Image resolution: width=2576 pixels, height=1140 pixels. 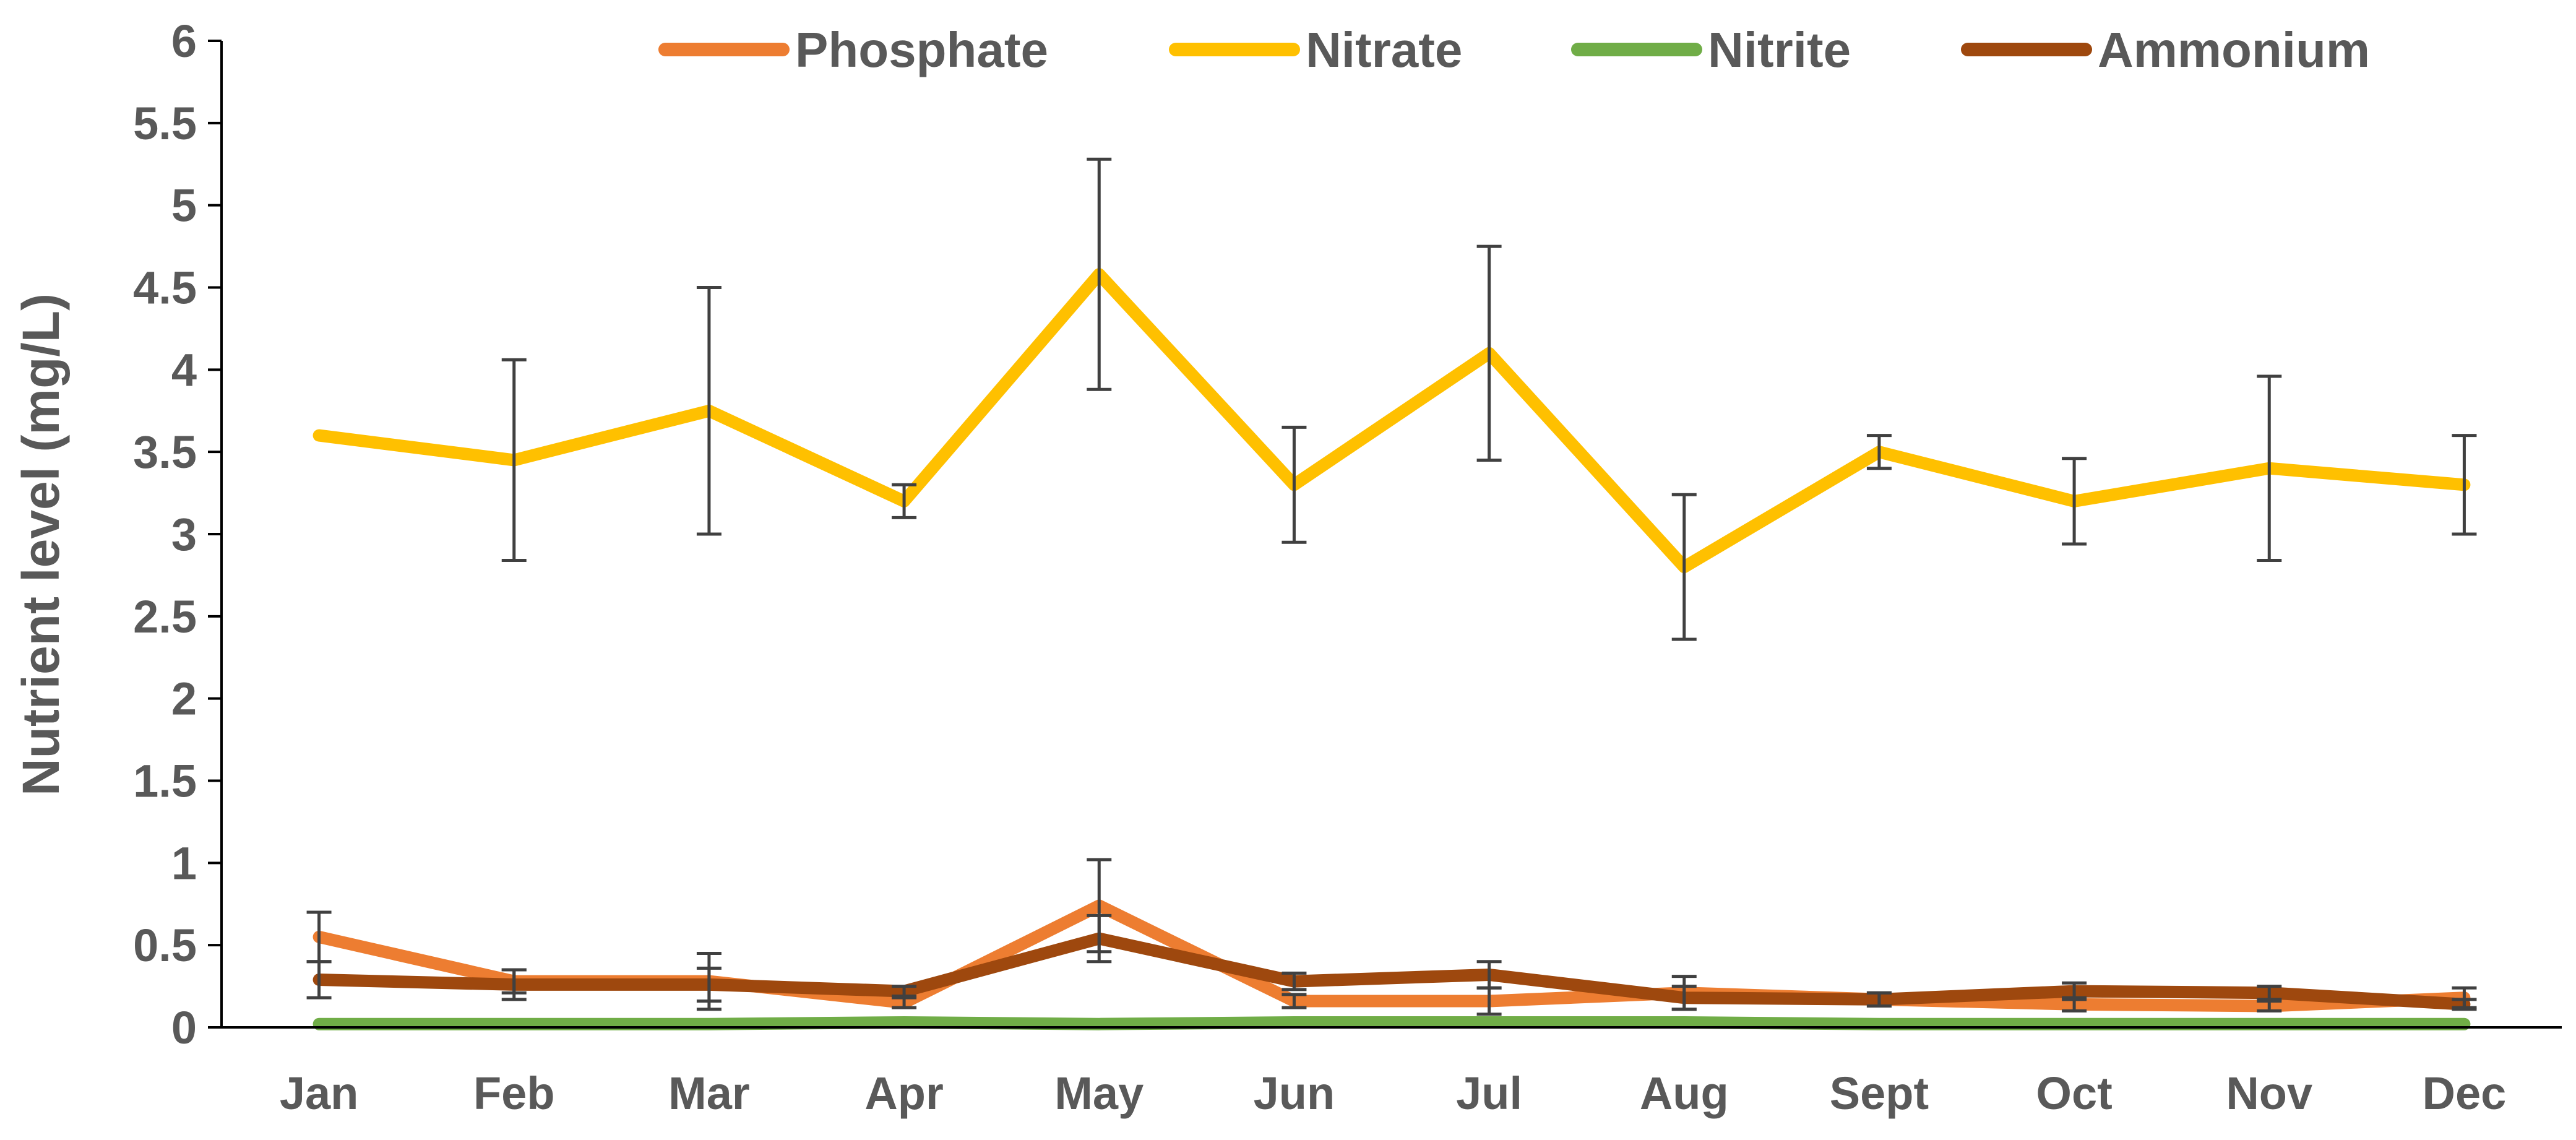 I want to click on y-tick-label: 3, so click(x=184, y=534).